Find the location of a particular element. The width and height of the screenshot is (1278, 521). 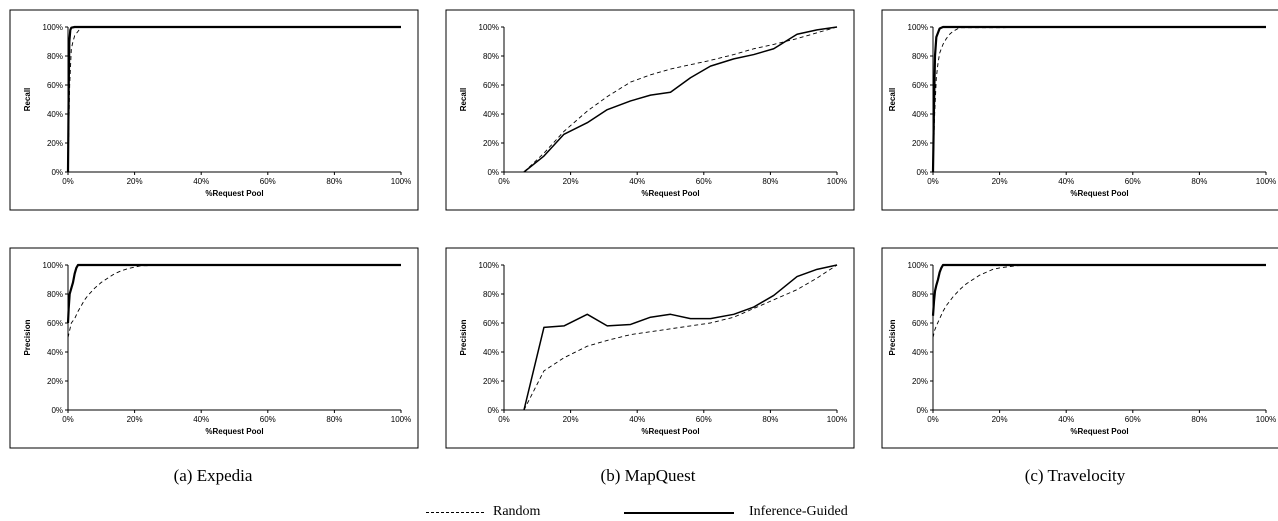

caption-travelocity: (c) Travelocity is located at coordinates (1075, 475).